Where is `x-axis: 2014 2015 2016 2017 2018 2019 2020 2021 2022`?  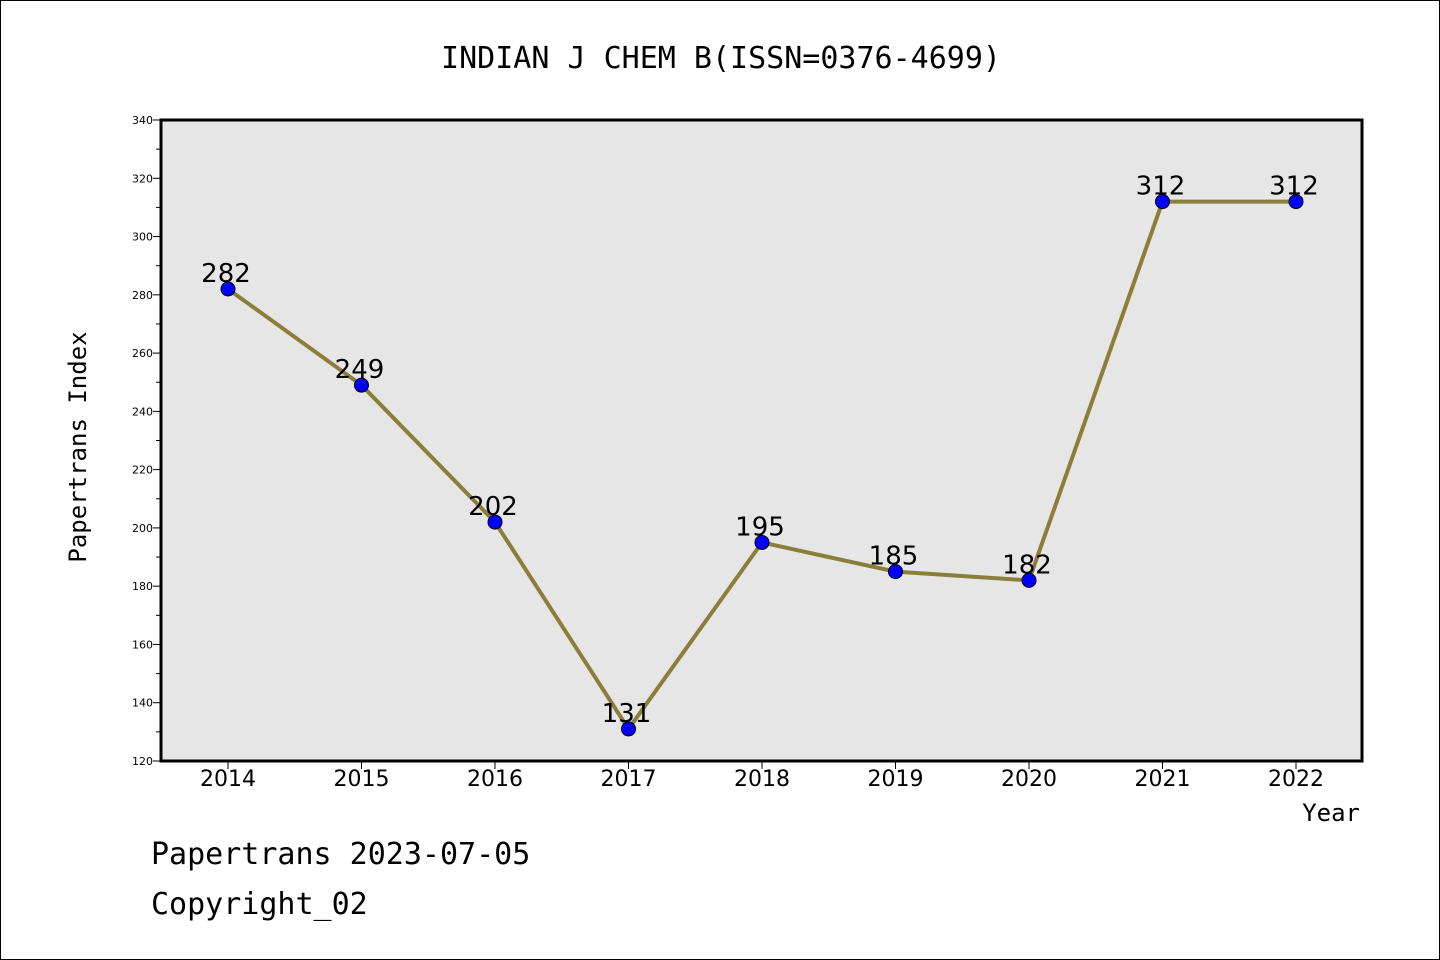 x-axis: 2014 2015 2016 2017 2018 2019 2020 2021 2022 is located at coordinates (762, 776).